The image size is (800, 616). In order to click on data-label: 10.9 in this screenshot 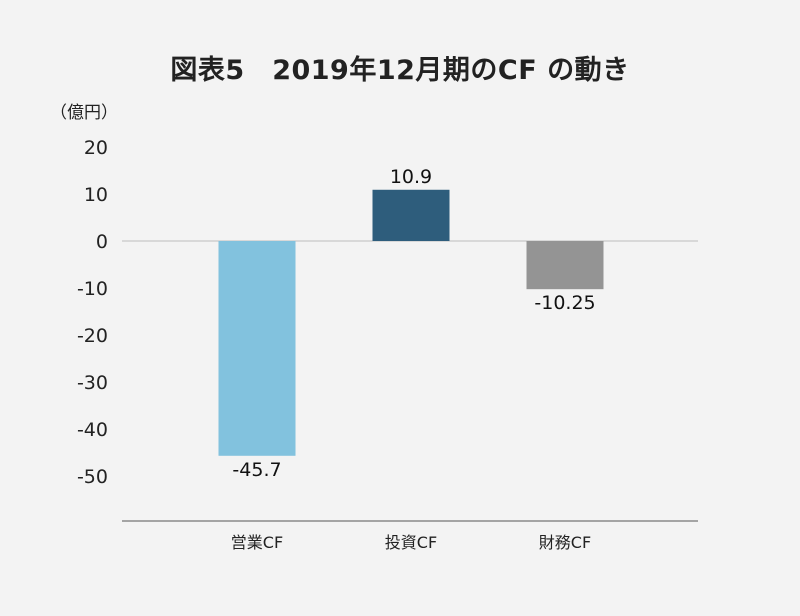, I will do `click(411, 177)`.